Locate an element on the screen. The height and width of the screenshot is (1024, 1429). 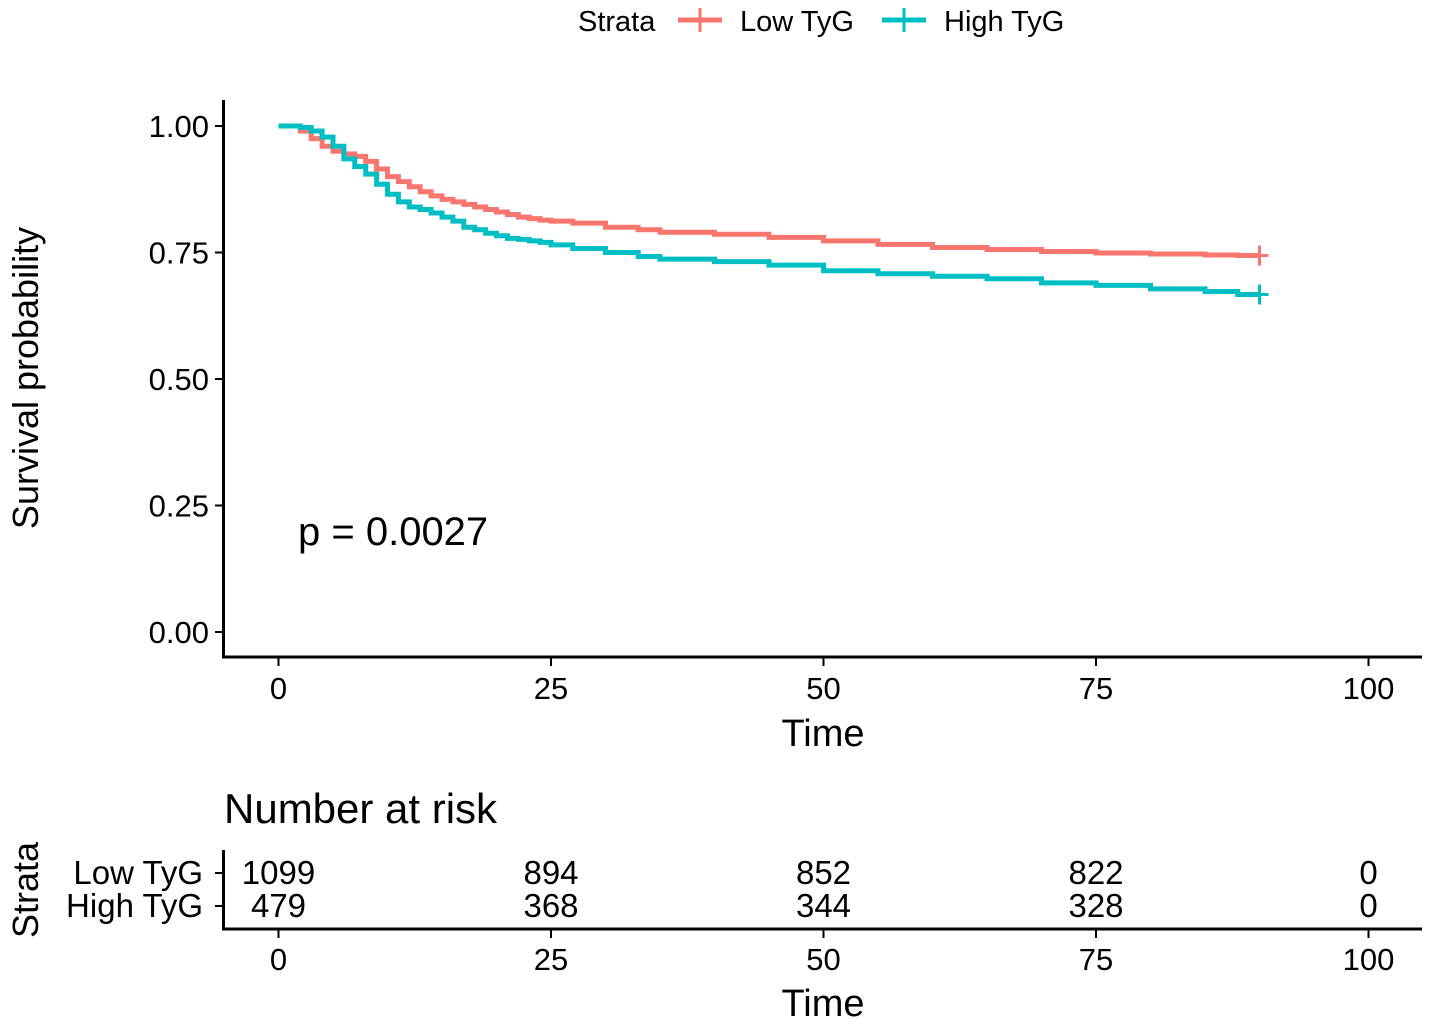
risk-table-y-axis-title: Strata is located at coordinates (25, 889).